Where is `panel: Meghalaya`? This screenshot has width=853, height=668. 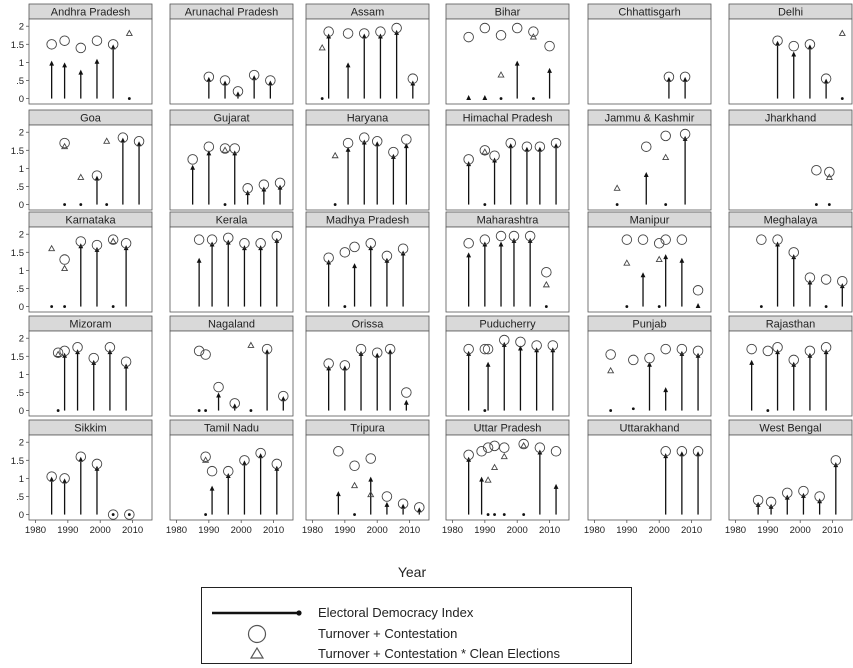
panel: Meghalaya is located at coordinates (790, 262).